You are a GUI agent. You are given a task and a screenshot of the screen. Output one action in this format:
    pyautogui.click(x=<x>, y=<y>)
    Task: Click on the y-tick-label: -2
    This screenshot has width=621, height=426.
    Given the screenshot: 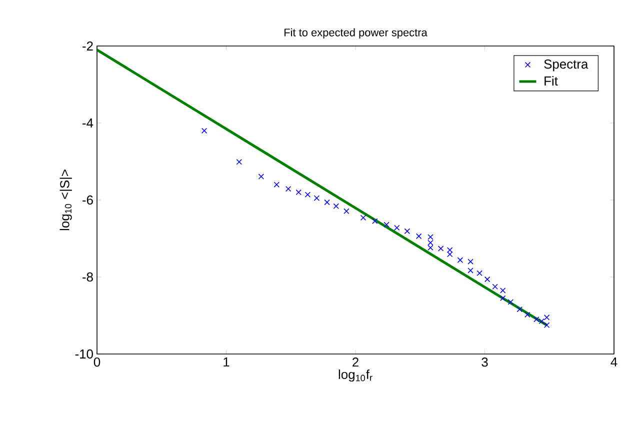 What is the action you would take?
    pyautogui.click(x=87, y=46)
    